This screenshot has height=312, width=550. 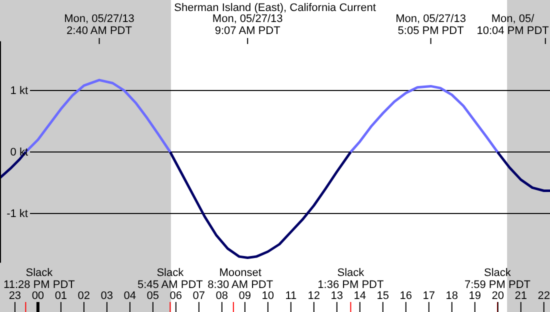 What do you see at coordinates (268, 296) in the screenshot?
I see `x-tick-label: 10` at bounding box center [268, 296].